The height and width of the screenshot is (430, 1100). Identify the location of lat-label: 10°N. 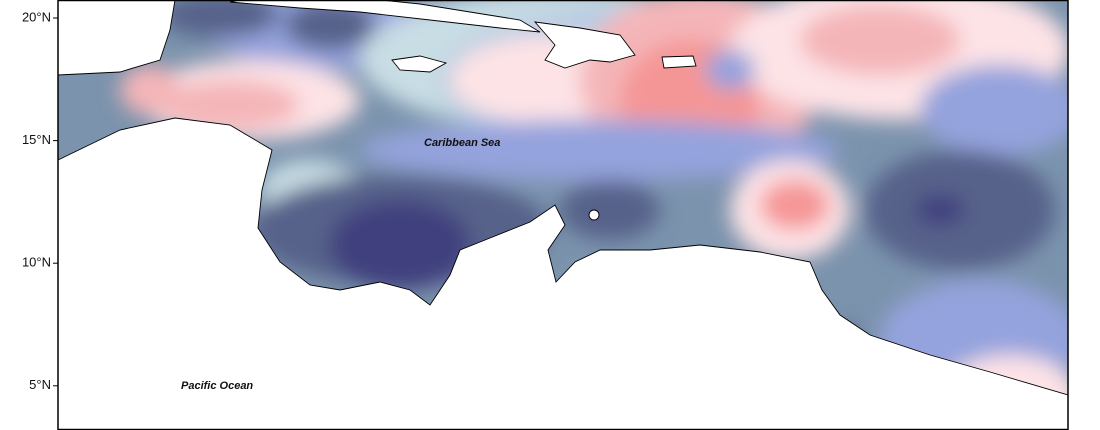
(36, 262).